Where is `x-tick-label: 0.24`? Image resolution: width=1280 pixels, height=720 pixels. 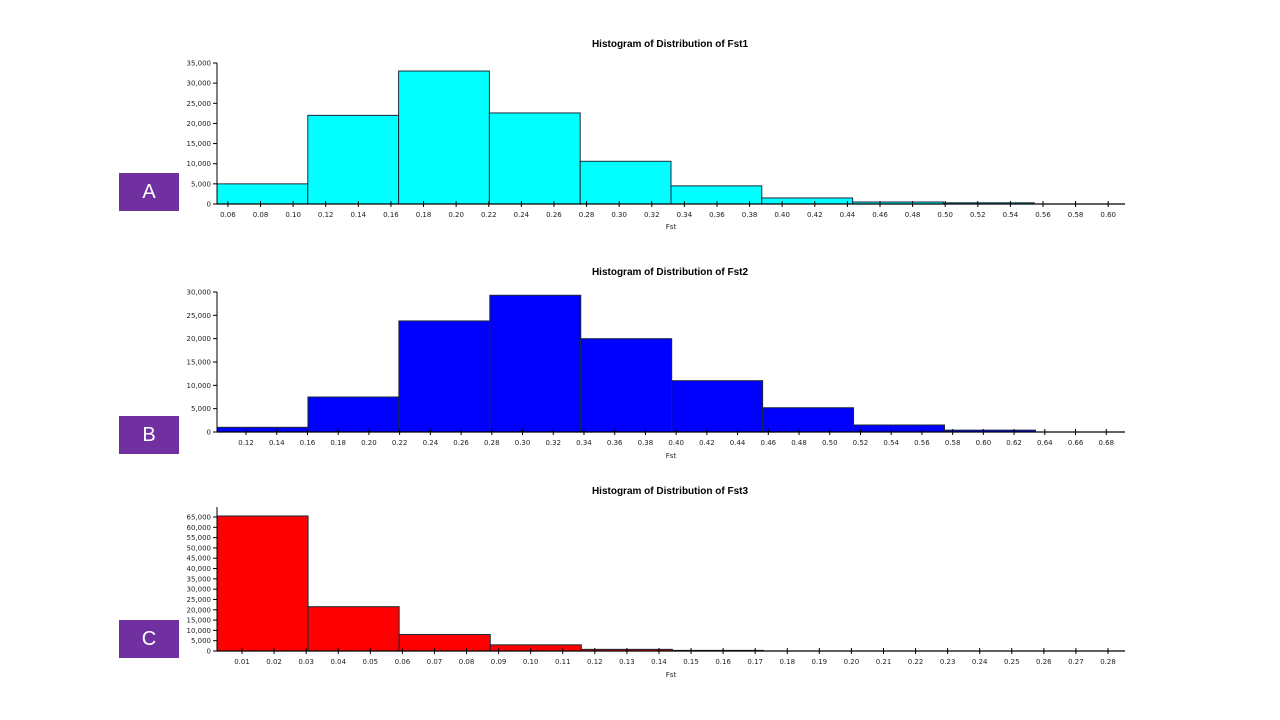
x-tick-label: 0.24 is located at coordinates (980, 662).